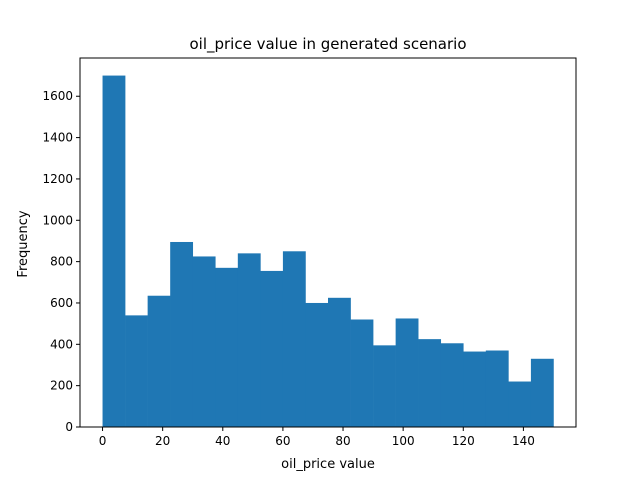  I want to click on y-tick-label: 200, so click(61, 386).